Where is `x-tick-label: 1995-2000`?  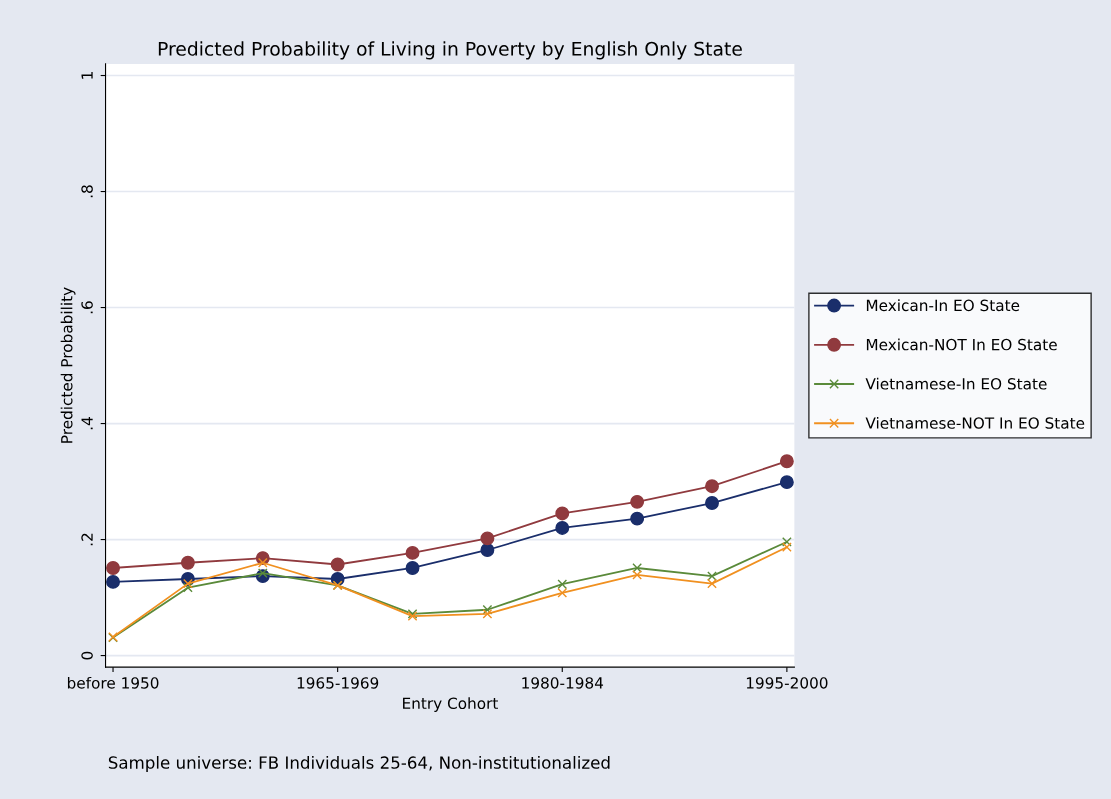 x-tick-label: 1995-2000 is located at coordinates (787, 683).